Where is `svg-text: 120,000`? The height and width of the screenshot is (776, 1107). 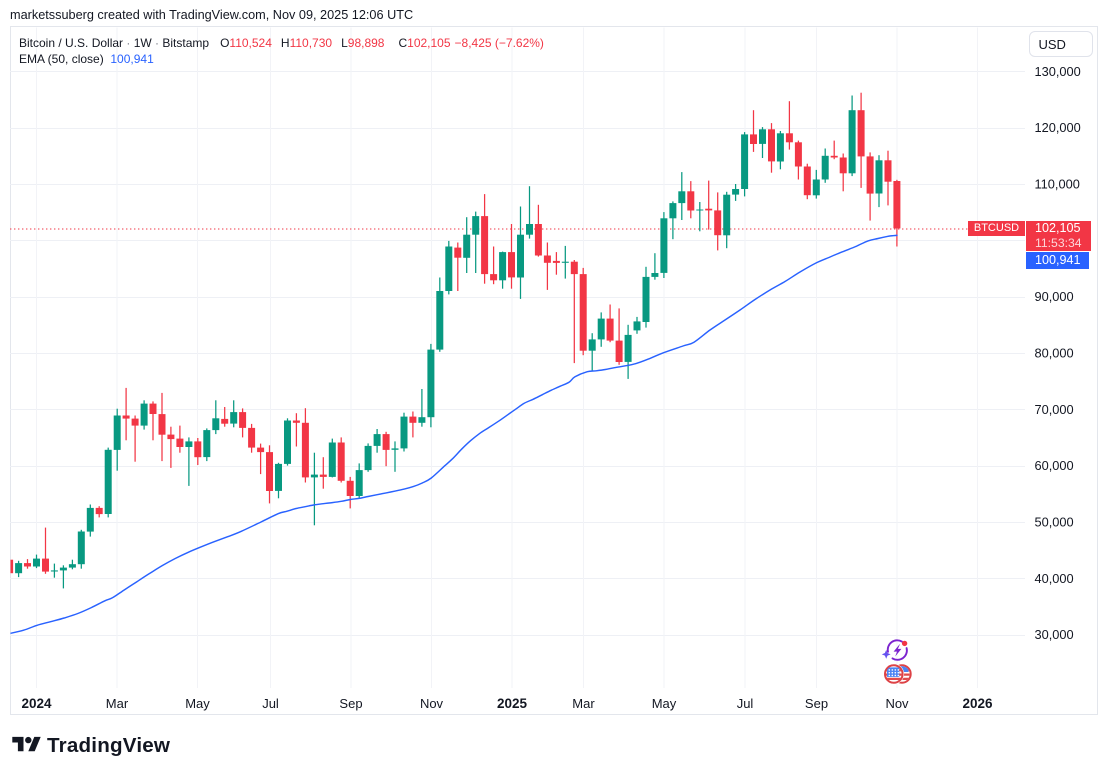 svg-text: 120,000 is located at coordinates (1058, 127).